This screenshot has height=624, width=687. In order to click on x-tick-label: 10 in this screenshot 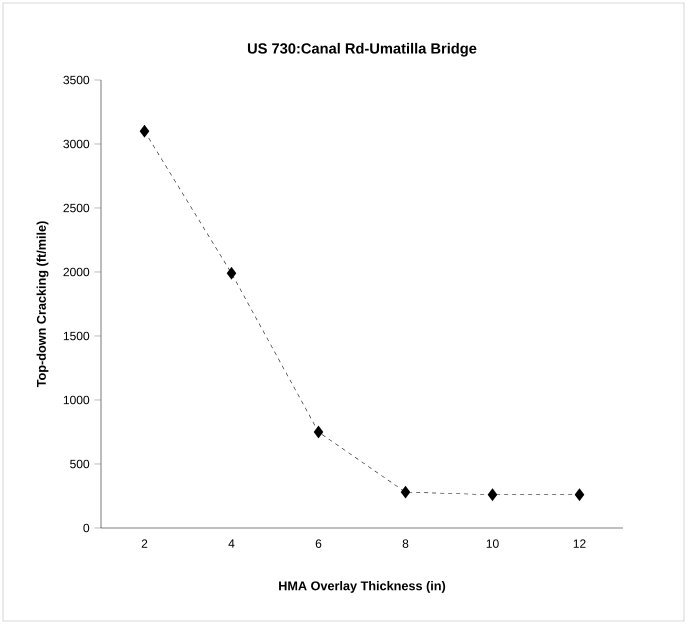, I will do `click(492, 543)`.